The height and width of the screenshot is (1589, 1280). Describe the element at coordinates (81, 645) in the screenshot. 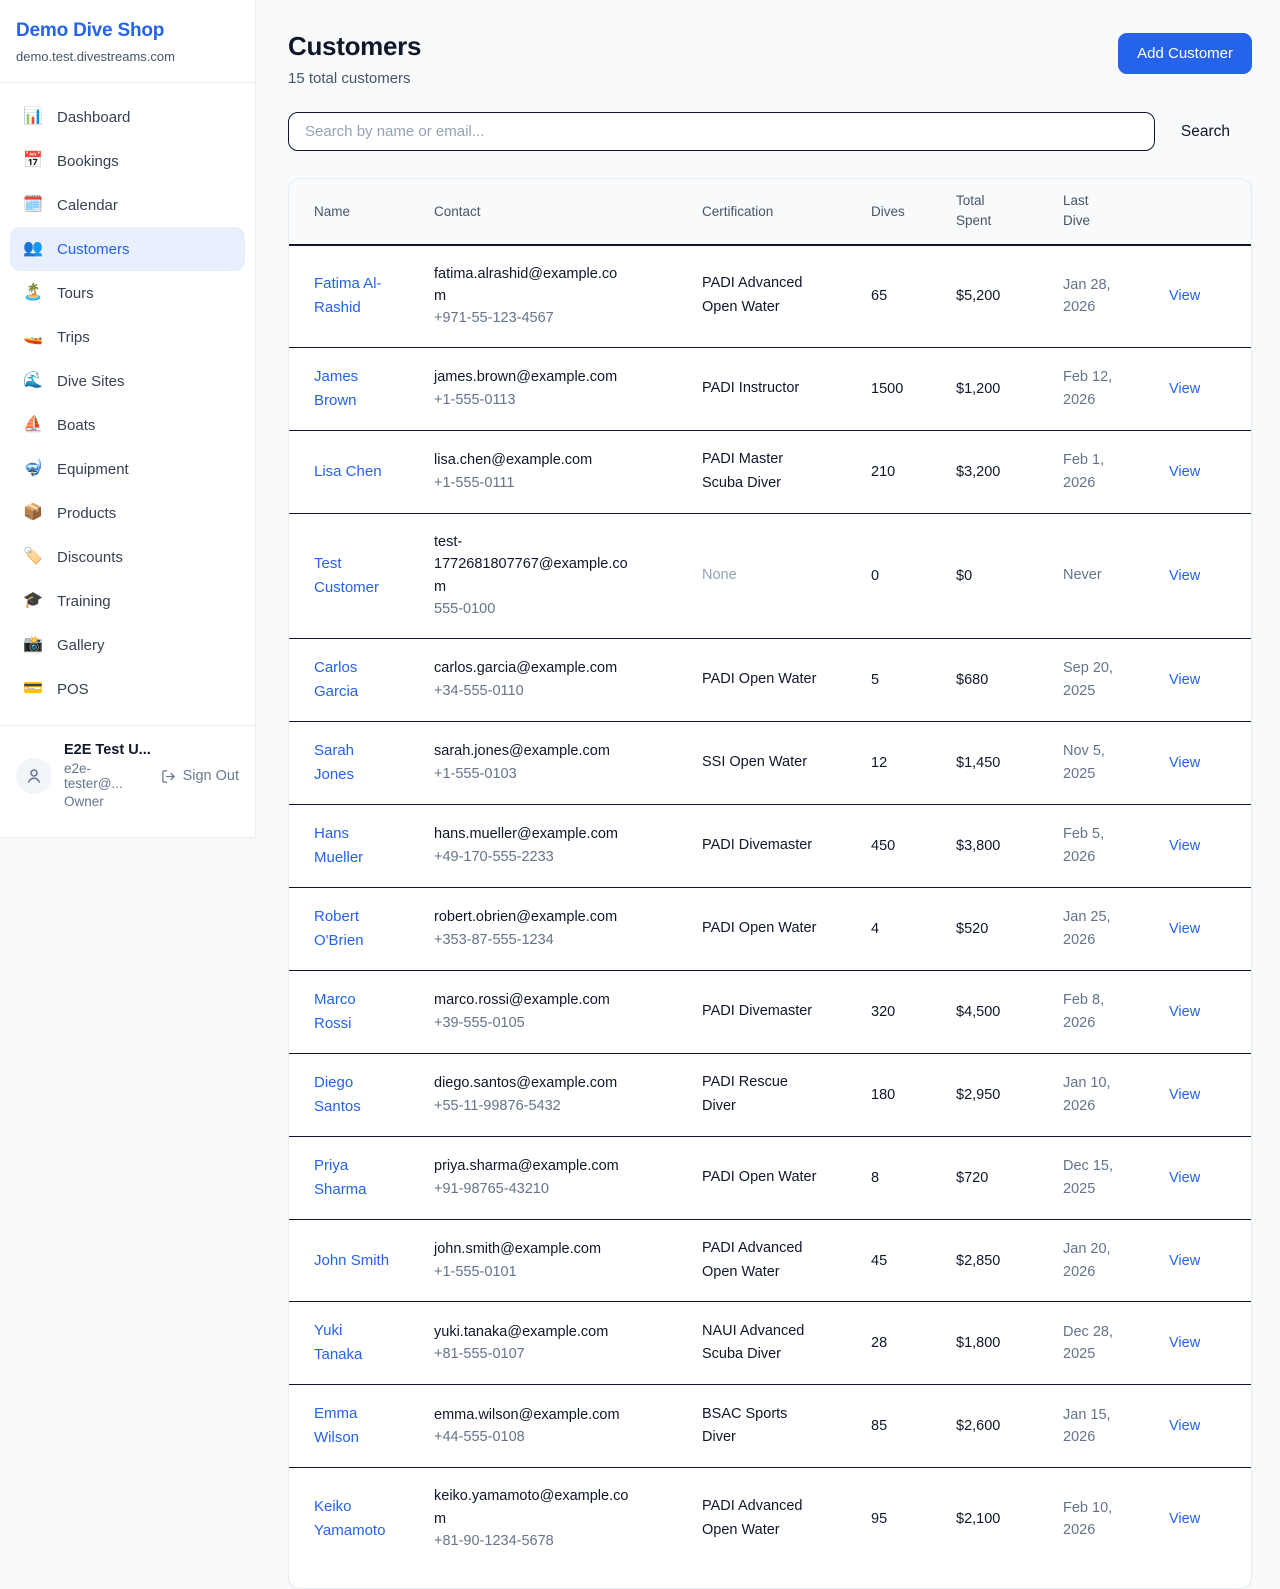

I see `sidebar-item-label: Gallery` at that location.